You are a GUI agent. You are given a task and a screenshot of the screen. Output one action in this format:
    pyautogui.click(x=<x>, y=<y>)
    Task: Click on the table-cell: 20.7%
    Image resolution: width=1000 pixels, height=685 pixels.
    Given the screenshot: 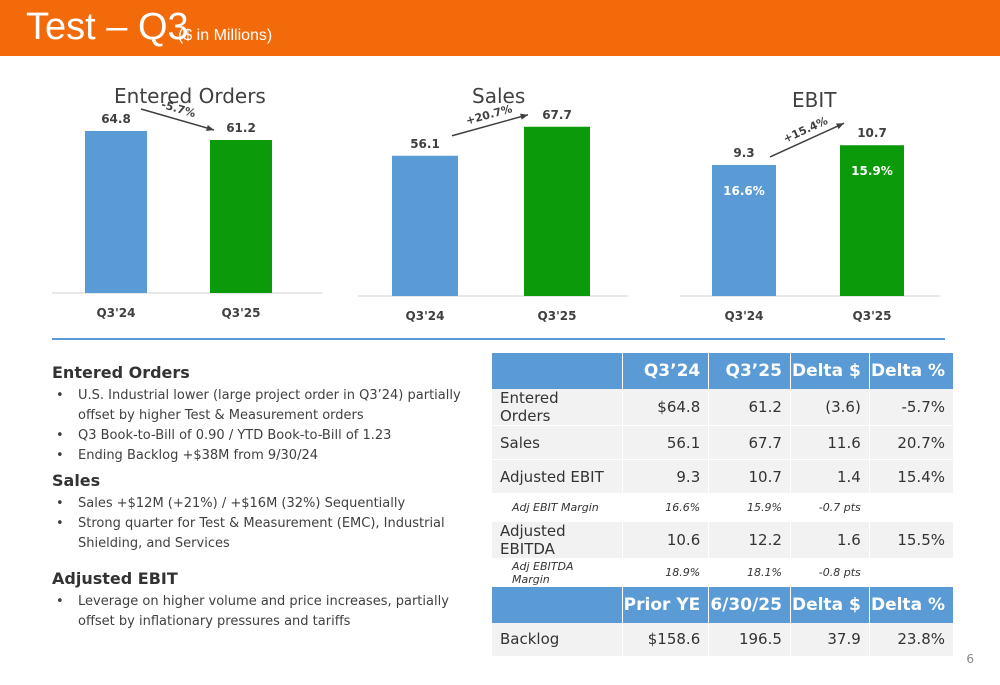 What is the action you would take?
    pyautogui.click(x=912, y=442)
    